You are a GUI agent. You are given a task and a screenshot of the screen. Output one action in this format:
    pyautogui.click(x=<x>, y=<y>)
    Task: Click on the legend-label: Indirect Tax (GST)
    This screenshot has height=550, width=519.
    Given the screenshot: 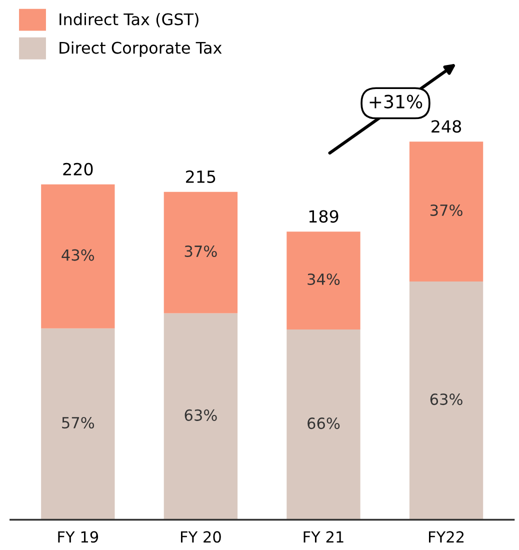 What is the action you would take?
    pyautogui.click(x=129, y=20)
    